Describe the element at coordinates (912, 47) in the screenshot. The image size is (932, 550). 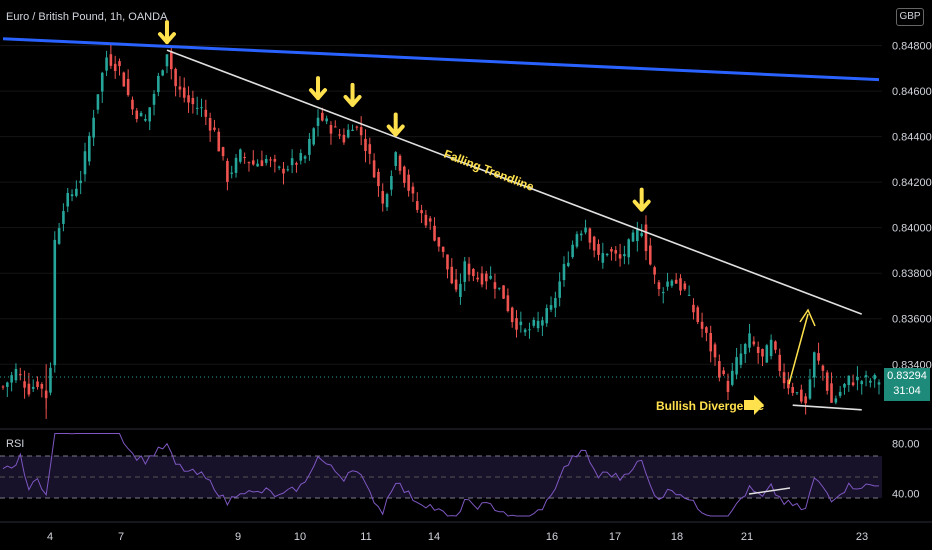
I see `y-tick-label: 0.84800` at that location.